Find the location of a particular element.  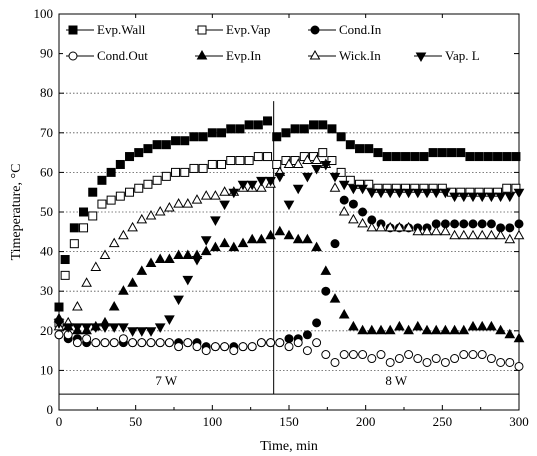

legend-item: Evp.Wall is located at coordinates (106, 29).